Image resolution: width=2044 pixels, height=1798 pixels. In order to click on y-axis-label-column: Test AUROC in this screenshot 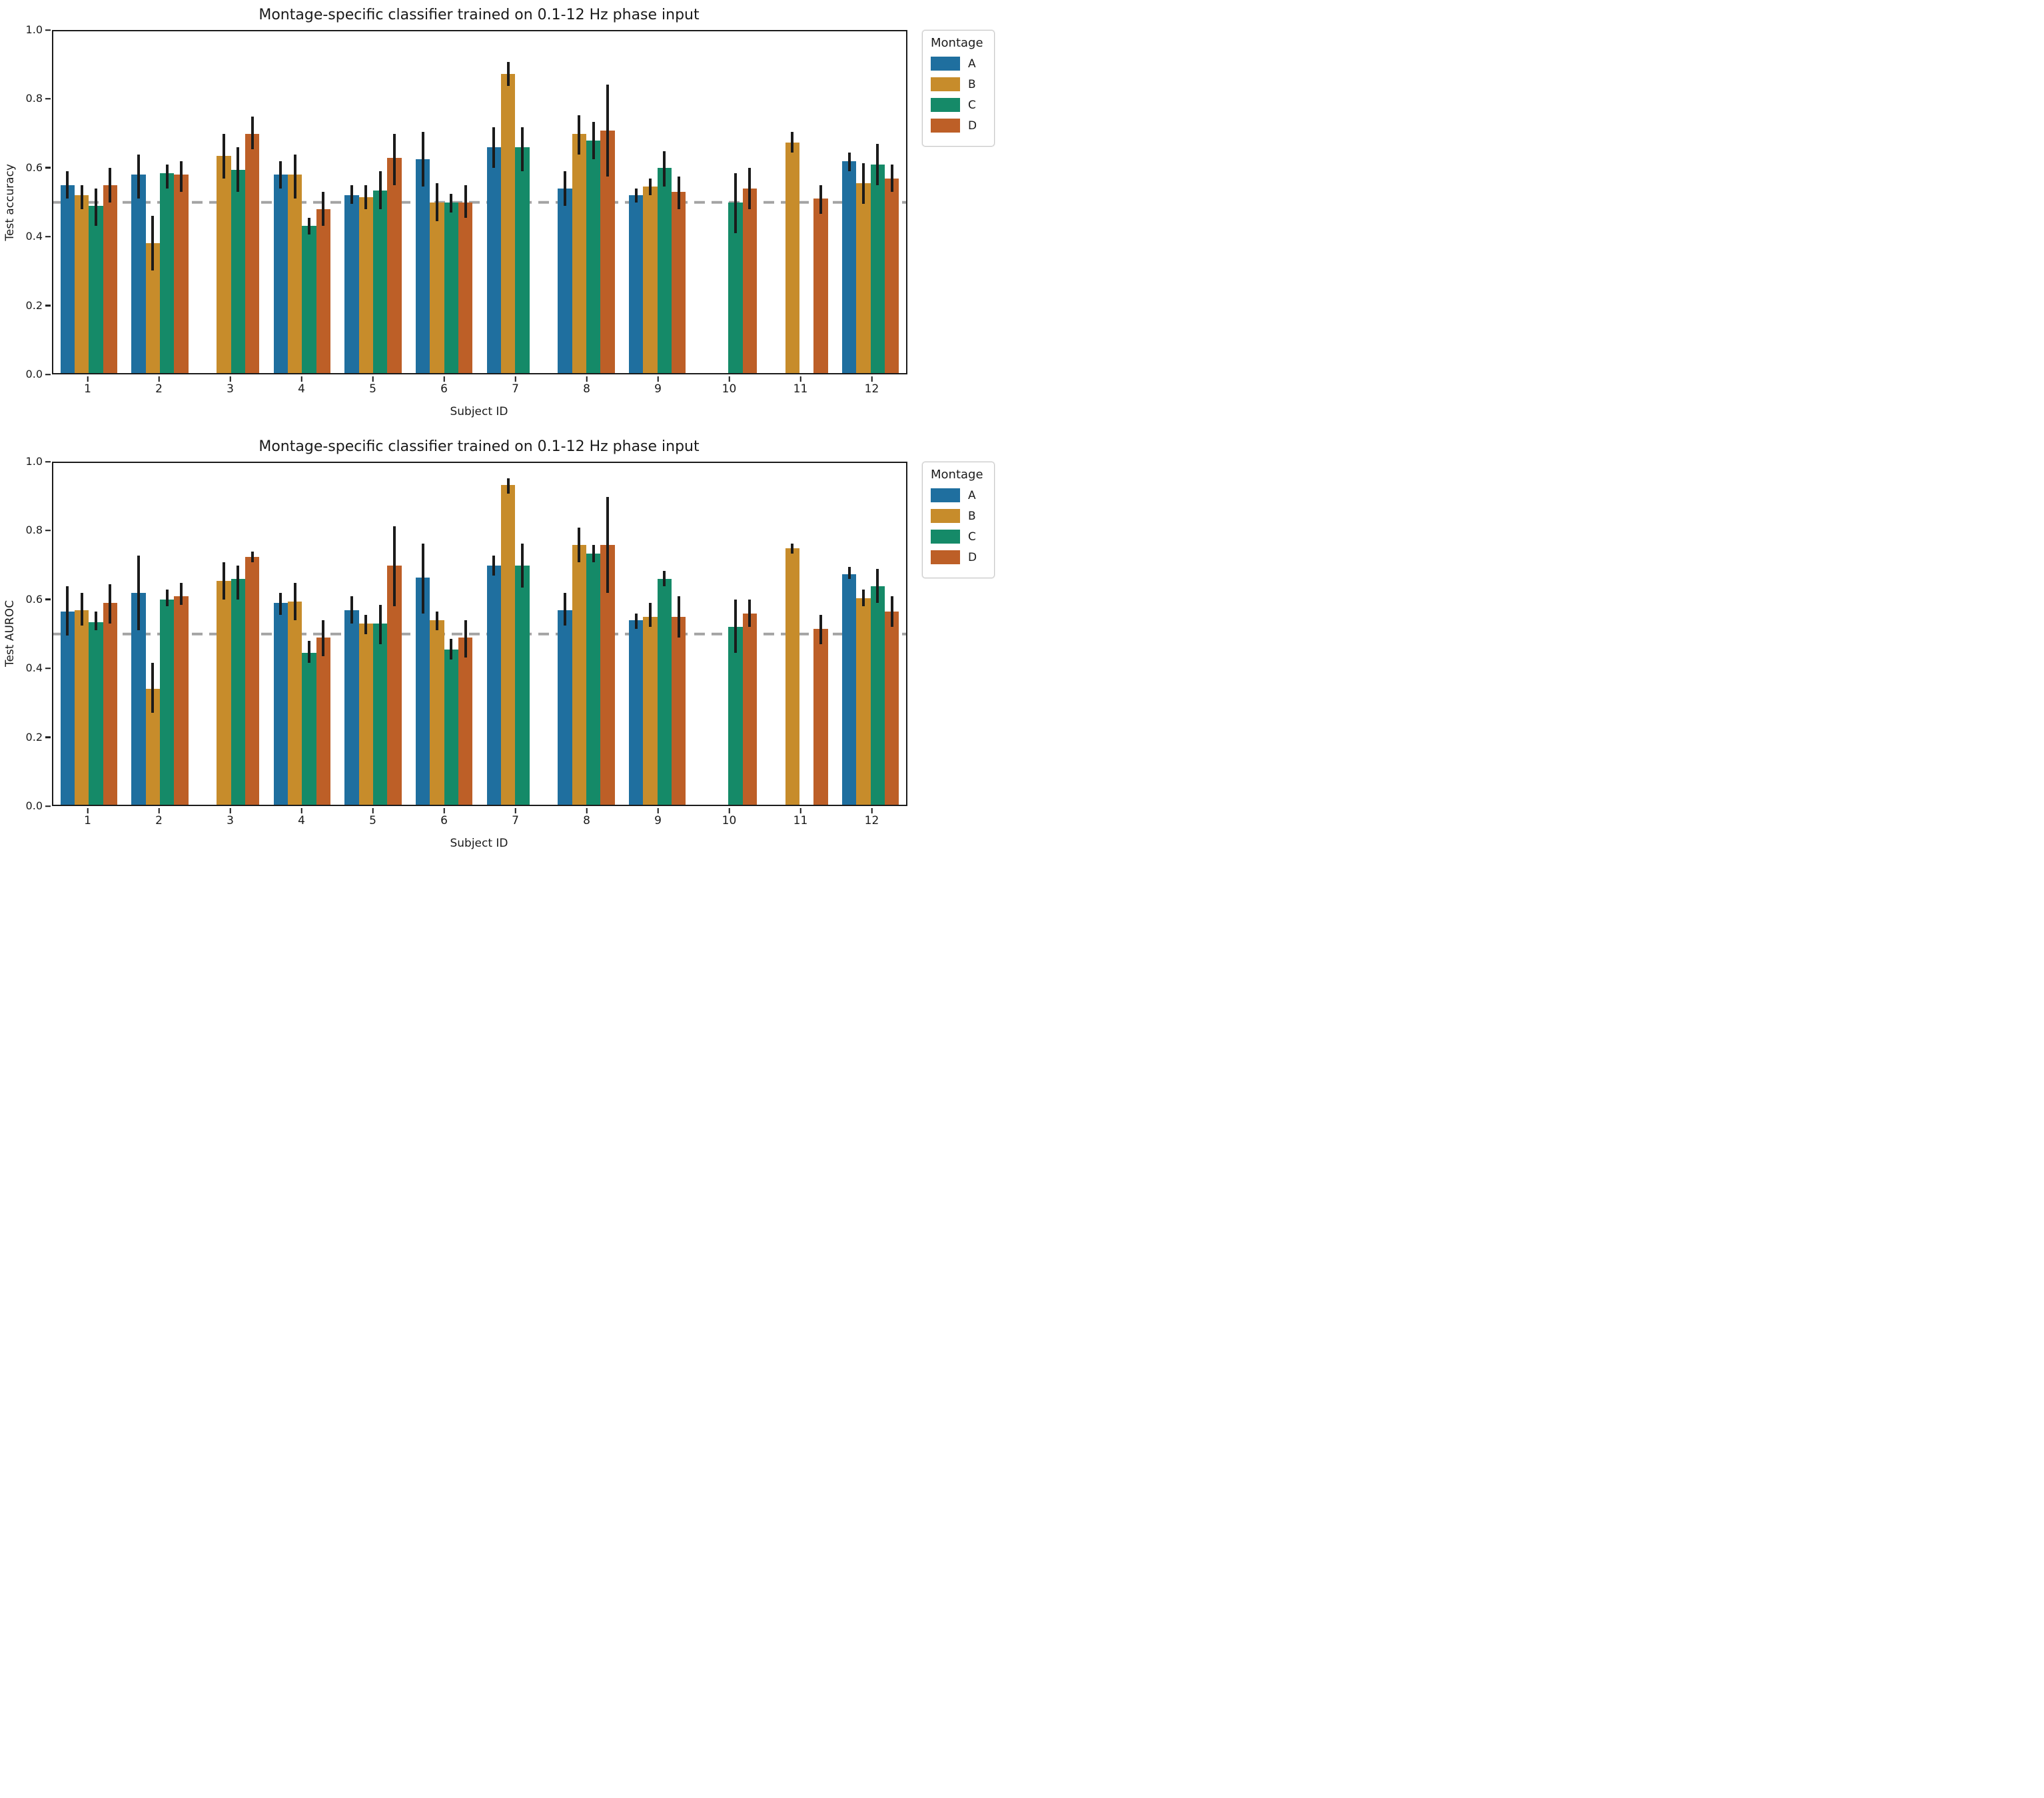, I will do `click(10, 634)`.